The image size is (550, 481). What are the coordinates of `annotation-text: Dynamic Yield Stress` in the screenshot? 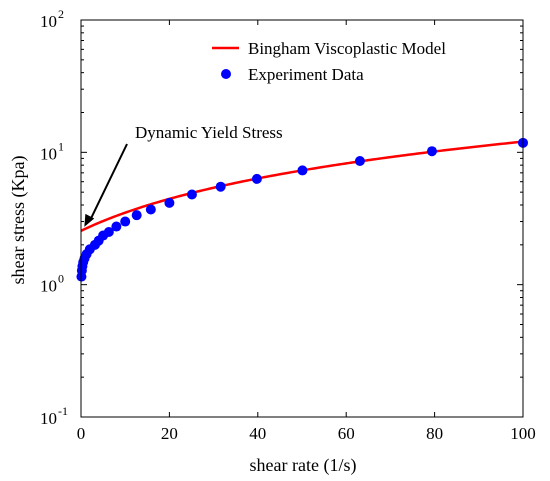 It's located at (209, 132).